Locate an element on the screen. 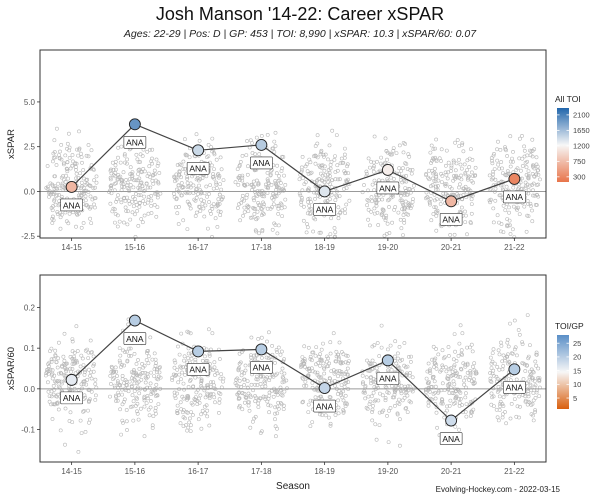  legend-tick-label: 2100 is located at coordinates (581, 115).